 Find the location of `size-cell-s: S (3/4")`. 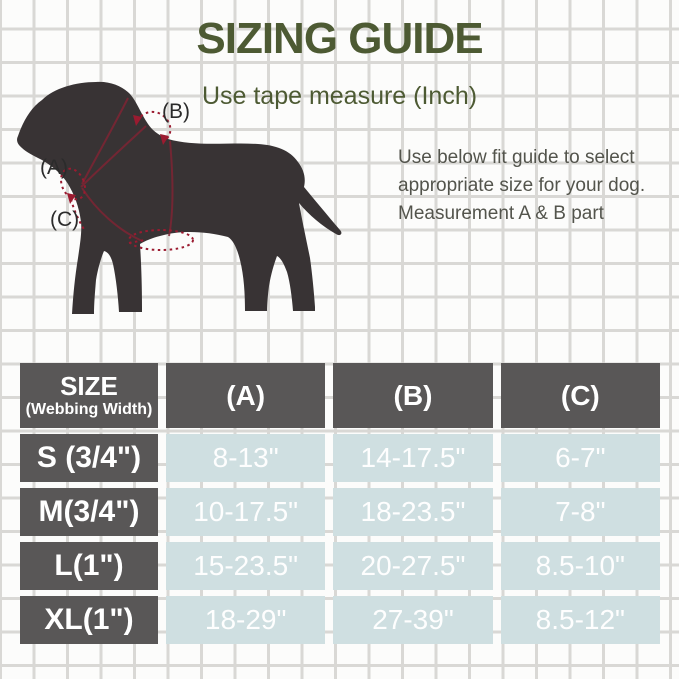

size-cell-s: S (3/4") is located at coordinates (89, 458).